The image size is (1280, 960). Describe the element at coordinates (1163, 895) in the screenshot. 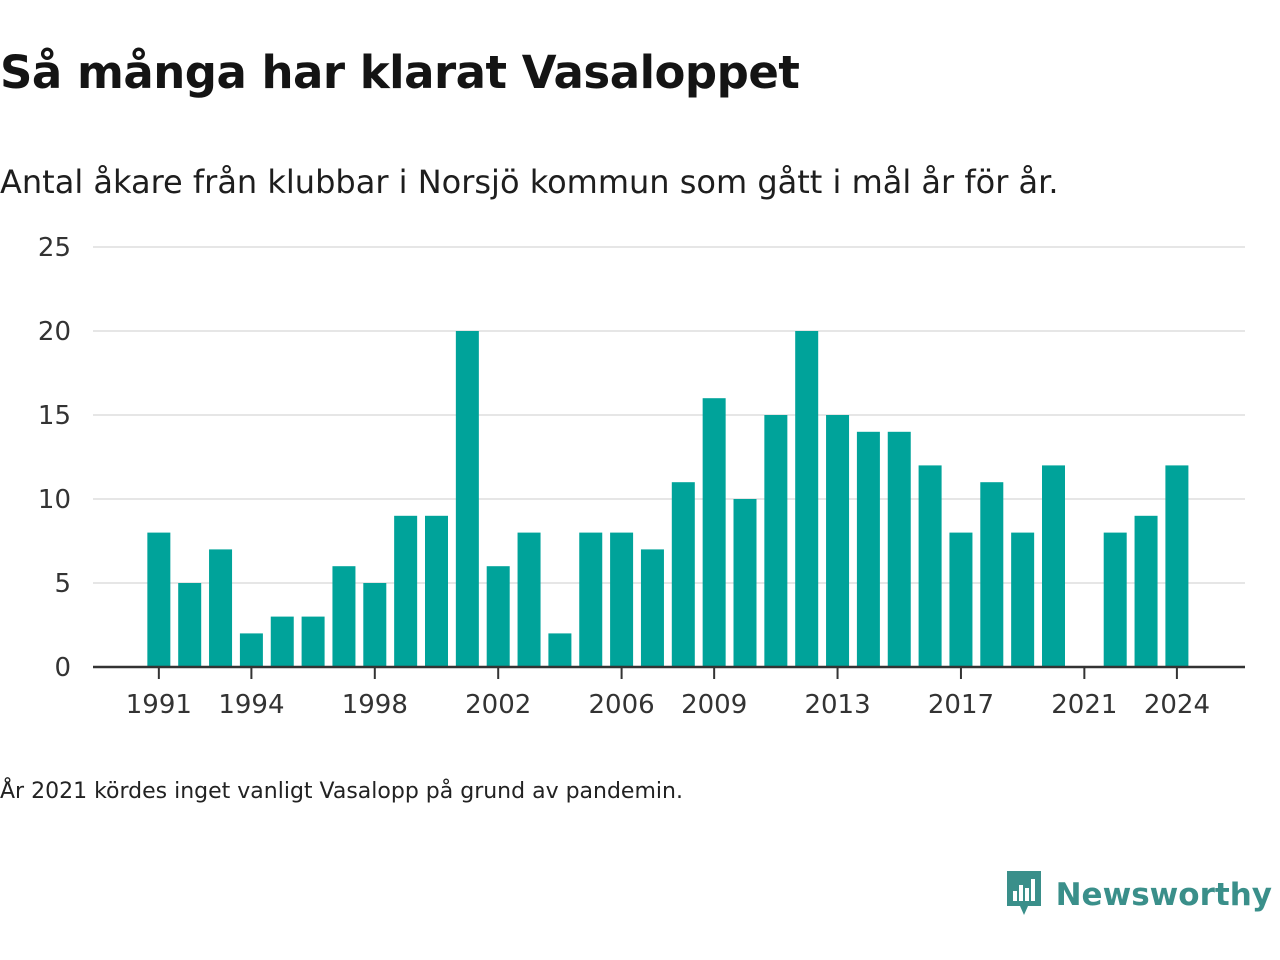

I see `brand-name: Newsworthy` at that location.